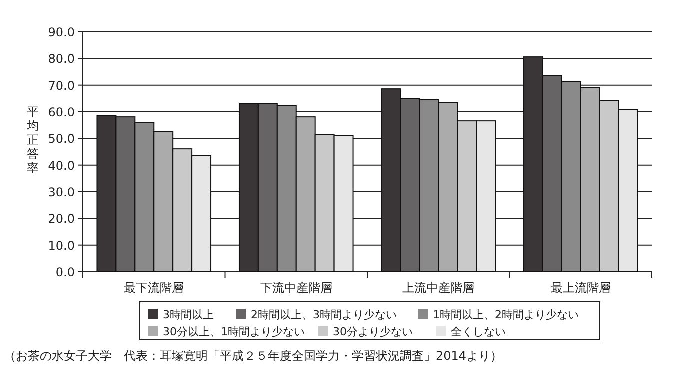 This screenshot has height=386, width=685. Describe the element at coordinates (580, 288) in the screenshot. I see `x-tick-label: 最上流階層` at that location.